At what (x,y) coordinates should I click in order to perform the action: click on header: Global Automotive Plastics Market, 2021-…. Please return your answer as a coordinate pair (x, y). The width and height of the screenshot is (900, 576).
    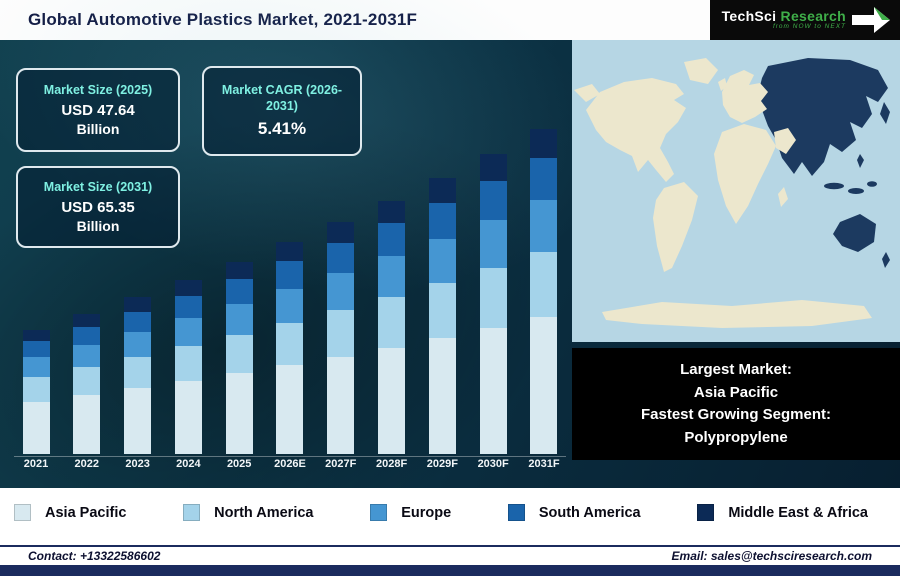
    Looking at the image, I should click on (450, 20).